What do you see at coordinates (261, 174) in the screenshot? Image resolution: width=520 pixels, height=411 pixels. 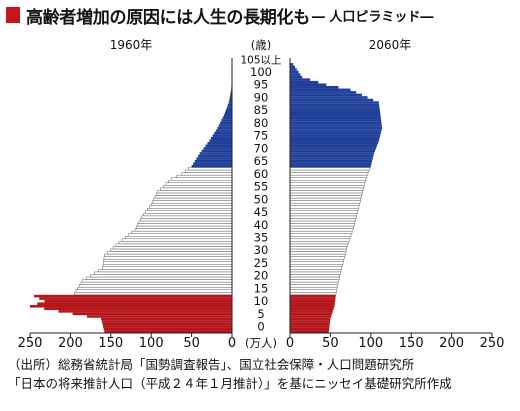 I see `age-tick-label-60: 60` at bounding box center [261, 174].